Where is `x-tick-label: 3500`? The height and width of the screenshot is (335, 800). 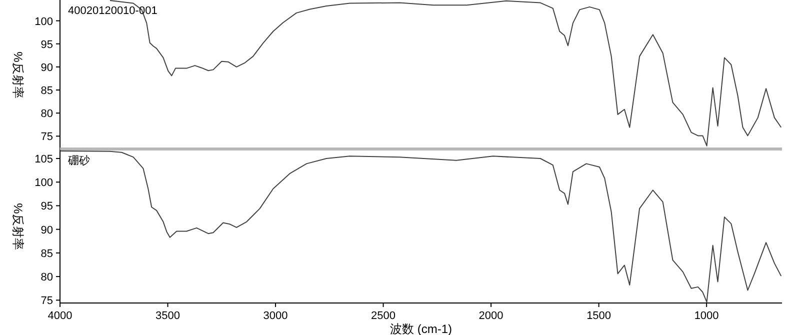 x-tick-label: 3500 is located at coordinates (168, 316).